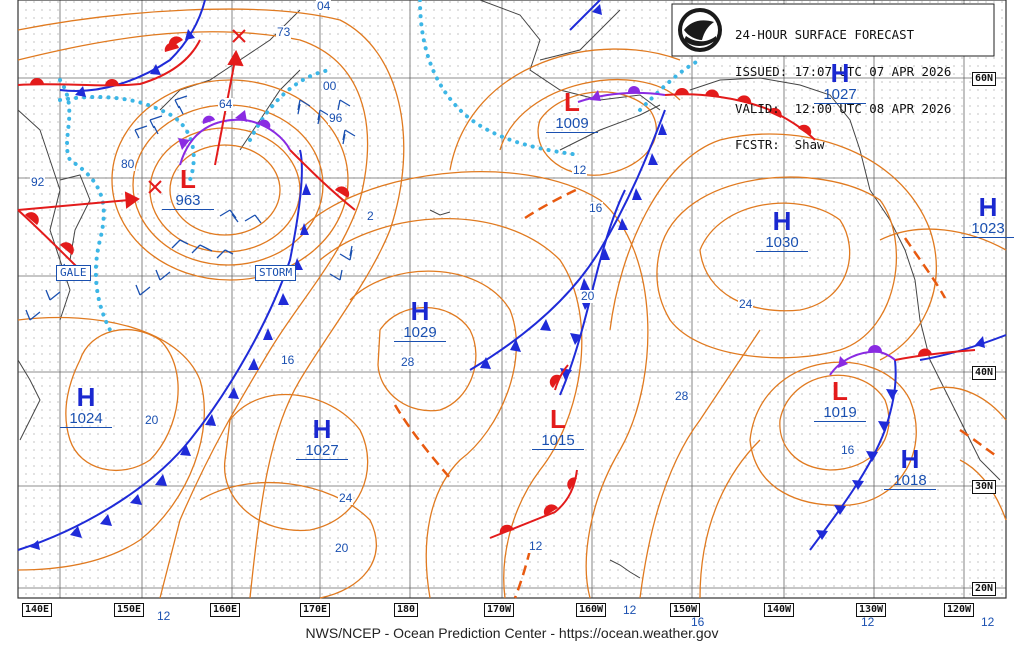  Describe the element at coordinates (959, 610) in the screenshot. I see `longitude-label: 120W` at that location.